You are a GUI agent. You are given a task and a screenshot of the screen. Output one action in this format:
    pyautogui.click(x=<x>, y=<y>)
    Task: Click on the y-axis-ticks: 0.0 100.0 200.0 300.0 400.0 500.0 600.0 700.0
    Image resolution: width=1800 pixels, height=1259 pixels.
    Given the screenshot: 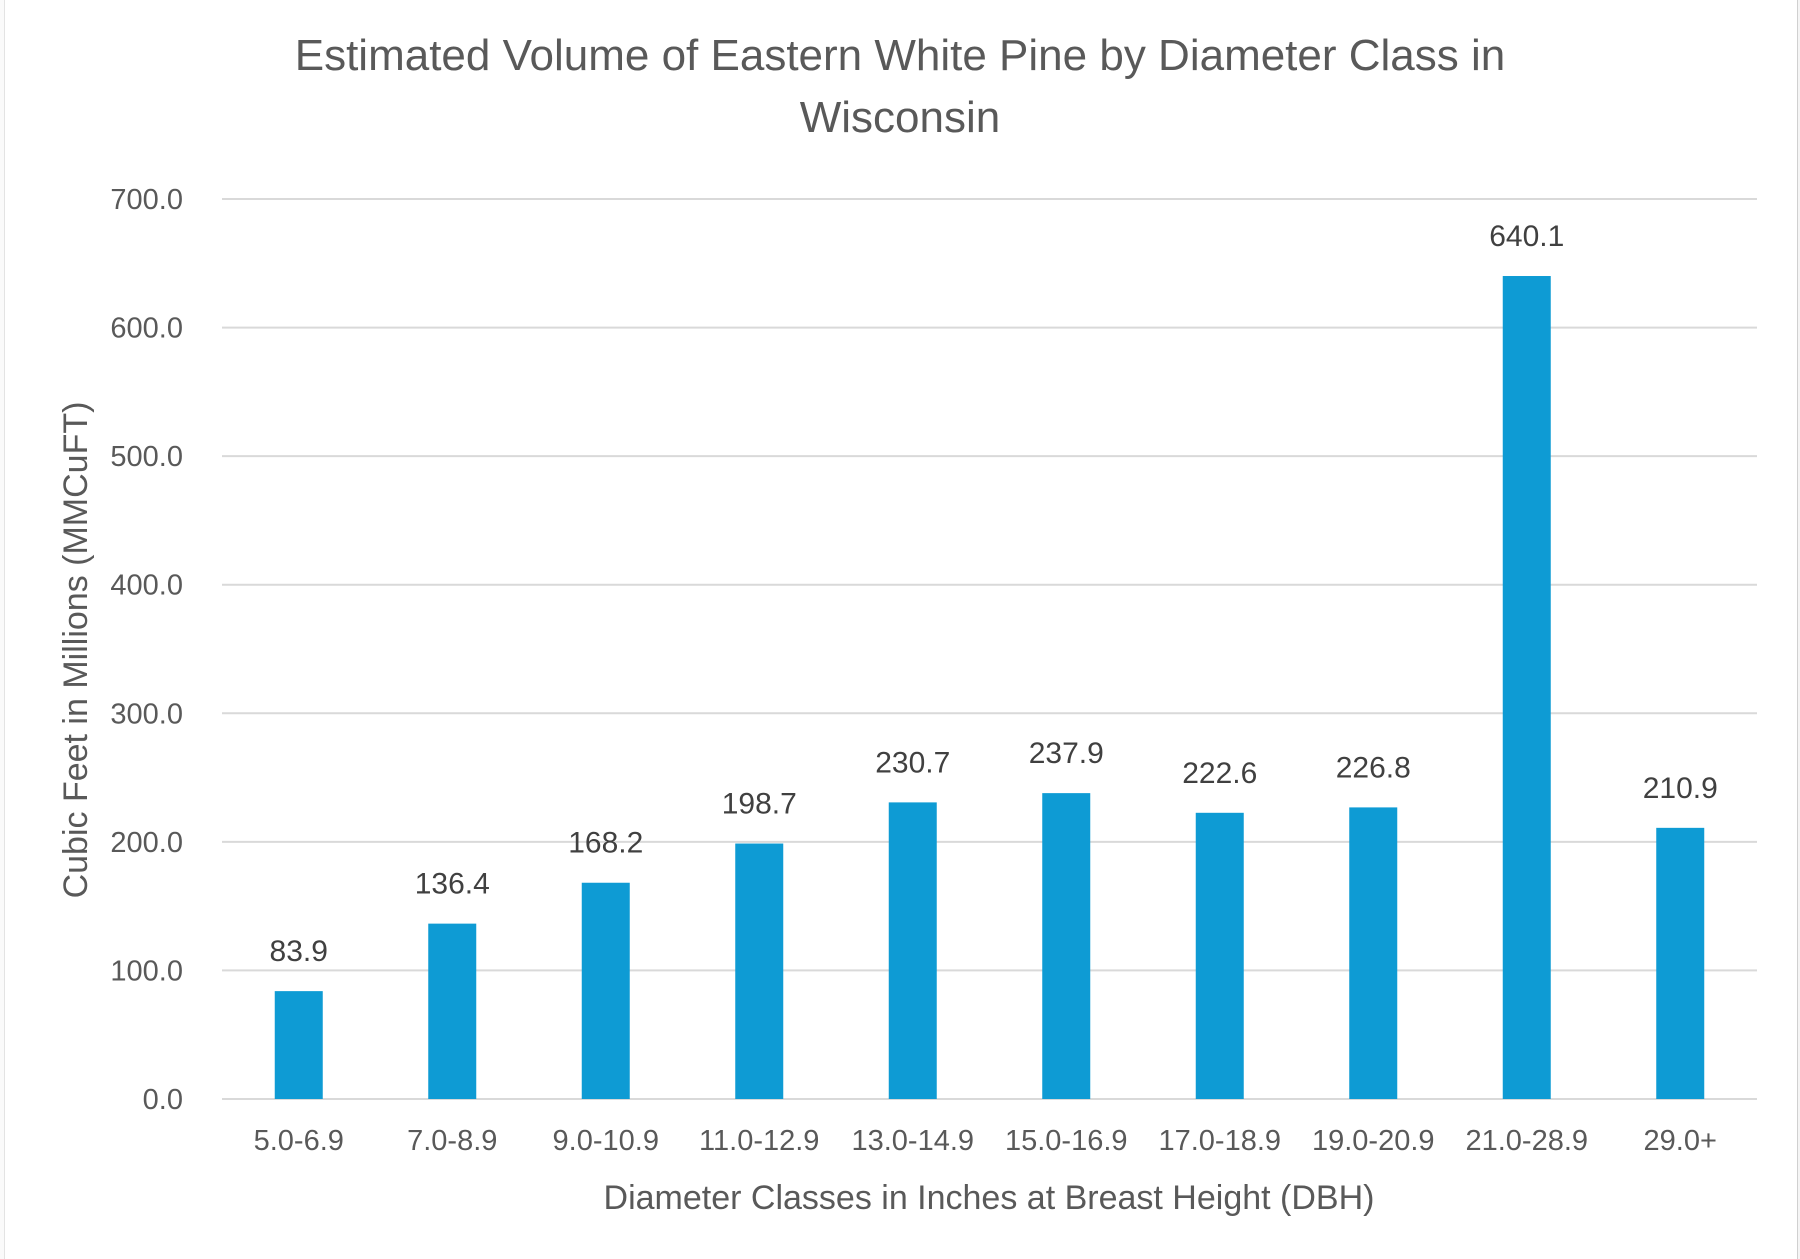 What is the action you would take?
    pyautogui.click(x=146, y=650)
    